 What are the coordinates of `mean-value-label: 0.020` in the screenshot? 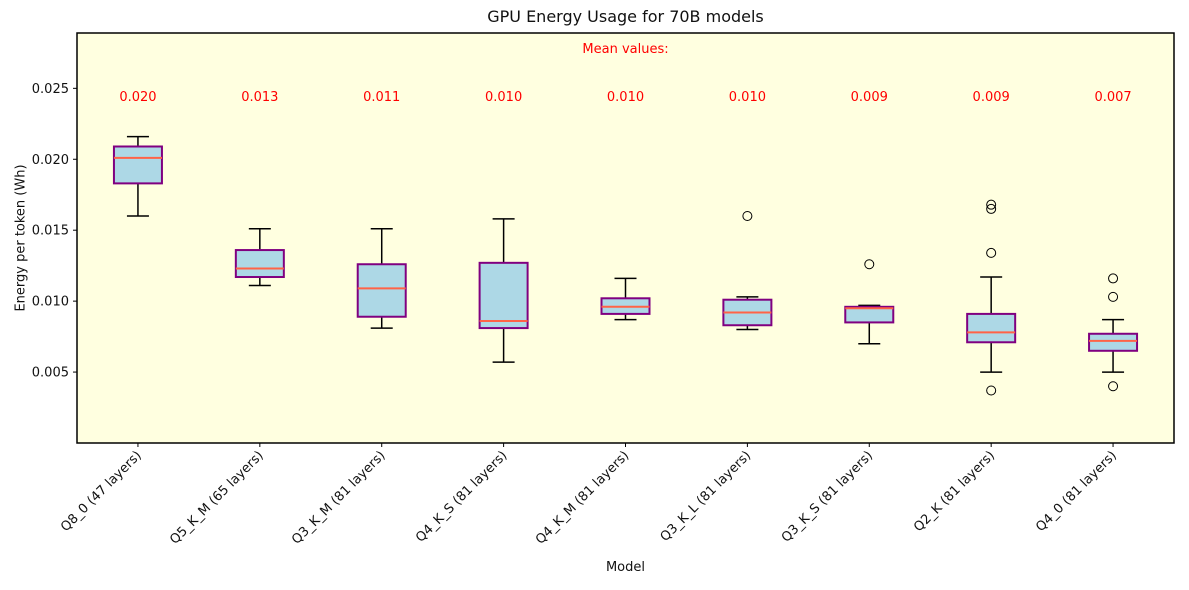 It's located at (137, 97).